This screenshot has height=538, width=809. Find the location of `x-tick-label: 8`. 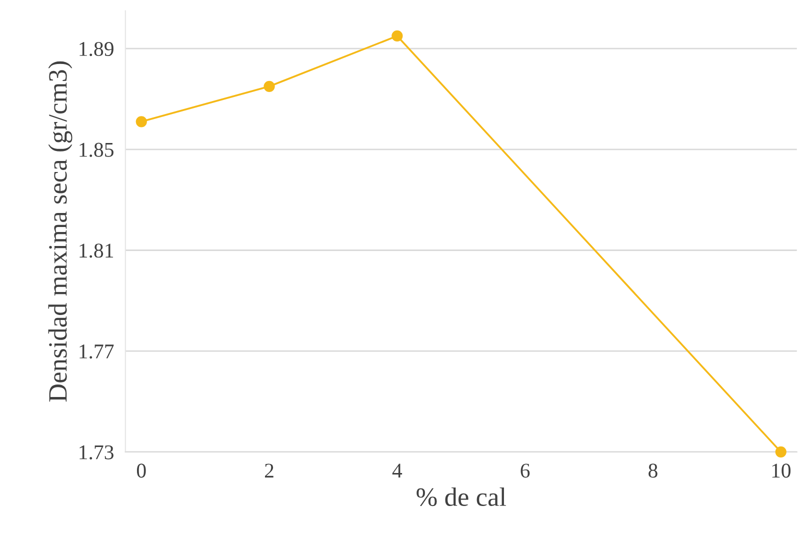

x-tick-label: 8 is located at coordinates (653, 471).